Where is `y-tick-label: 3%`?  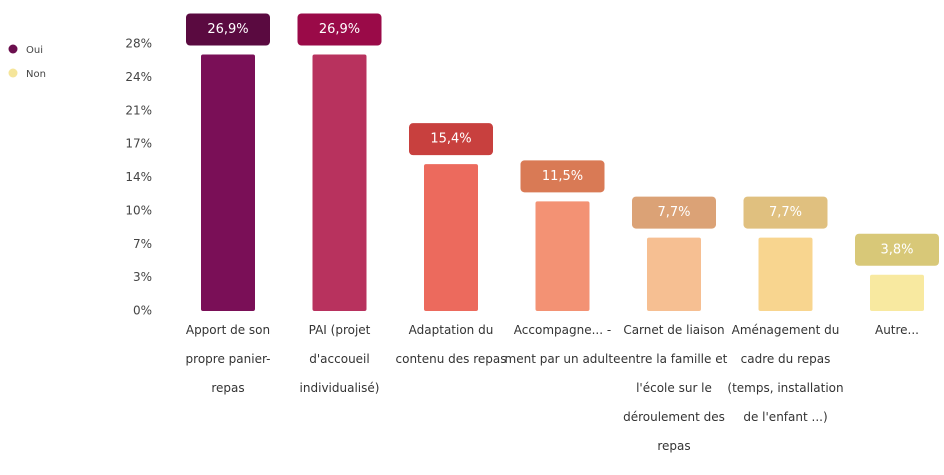
y-tick-label: 3% is located at coordinates (142, 277).